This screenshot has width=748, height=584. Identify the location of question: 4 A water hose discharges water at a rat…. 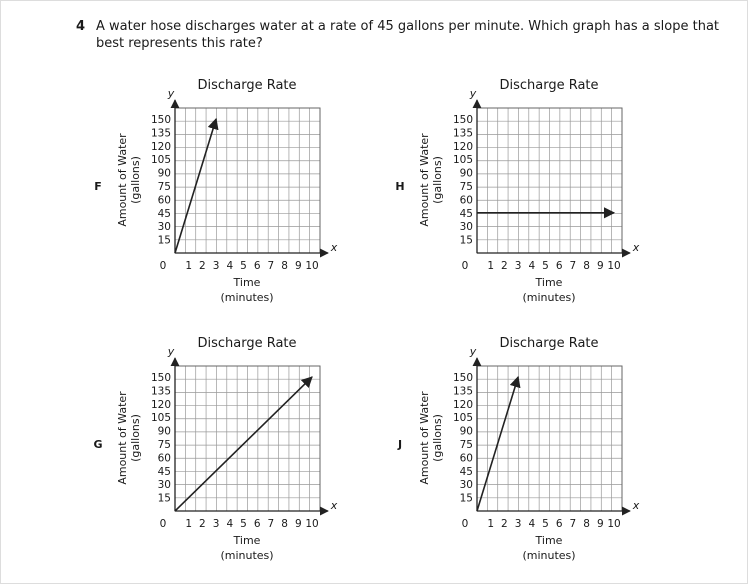
(406, 35).